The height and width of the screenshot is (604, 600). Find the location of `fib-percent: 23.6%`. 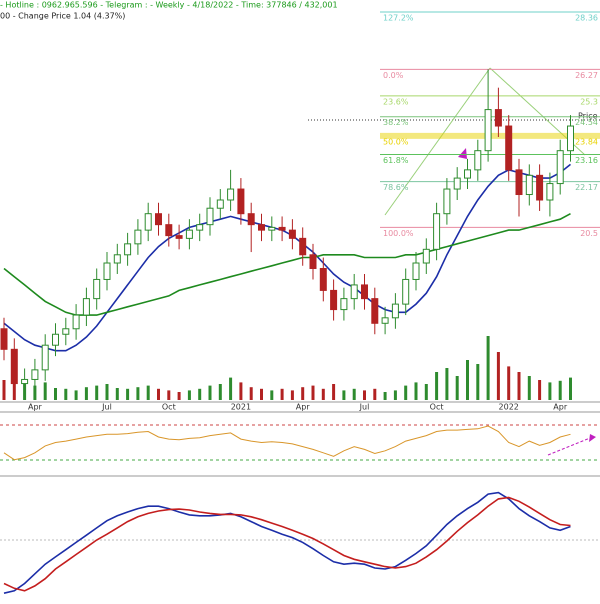

fib-percent: 23.6% is located at coordinates (396, 101).